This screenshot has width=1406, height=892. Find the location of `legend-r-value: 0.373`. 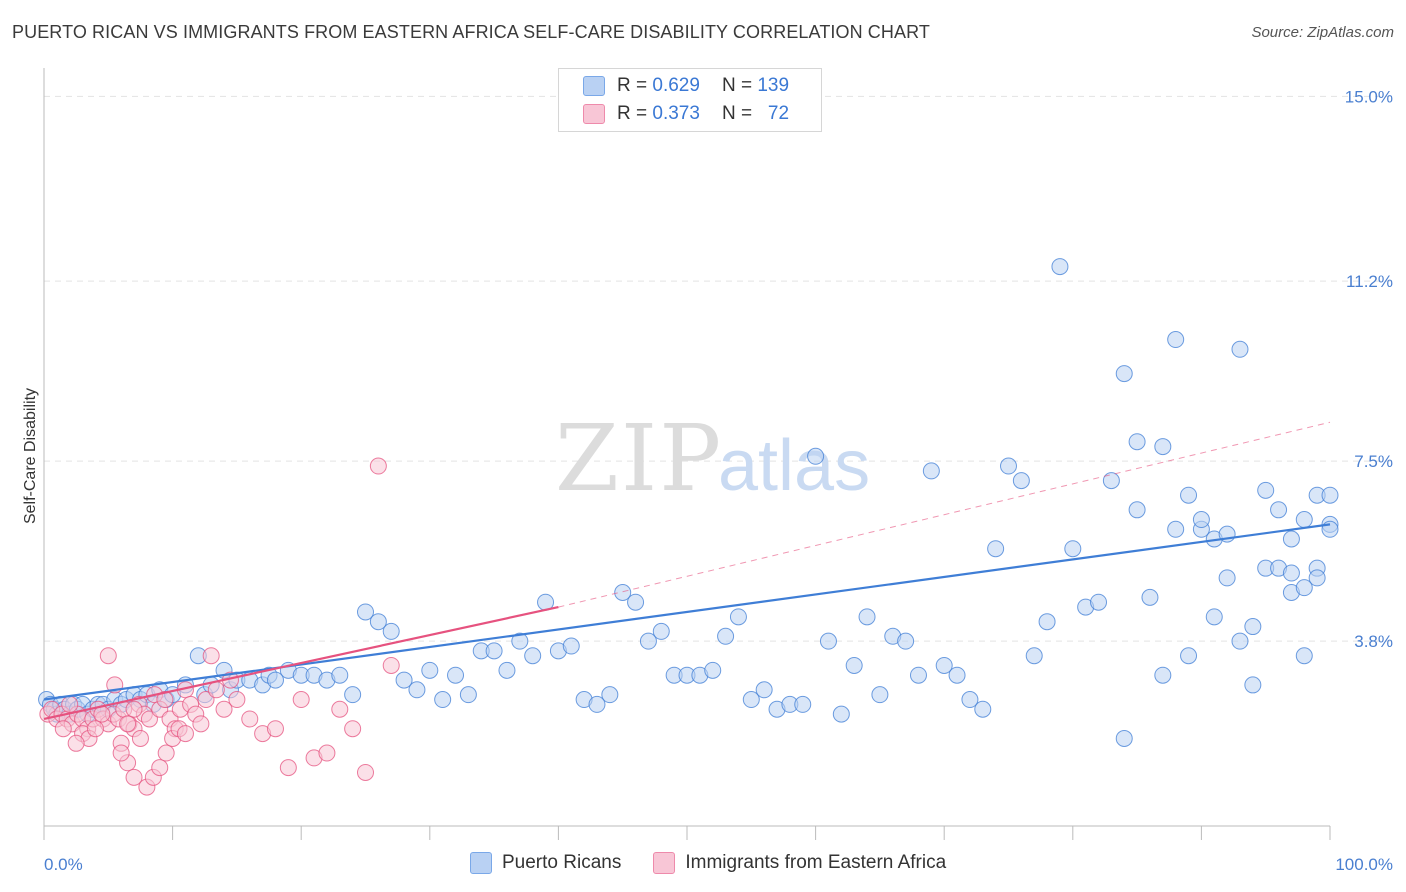

legend-r-value: 0.373 is located at coordinates (676, 113).